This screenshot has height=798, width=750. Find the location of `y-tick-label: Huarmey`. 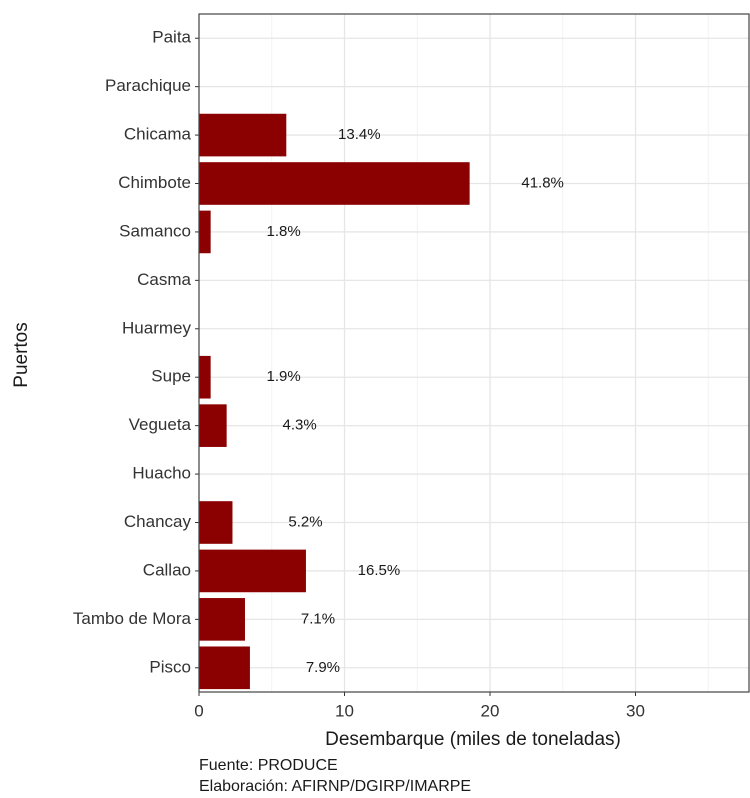

y-tick-label: Huarmey is located at coordinates (156, 327).